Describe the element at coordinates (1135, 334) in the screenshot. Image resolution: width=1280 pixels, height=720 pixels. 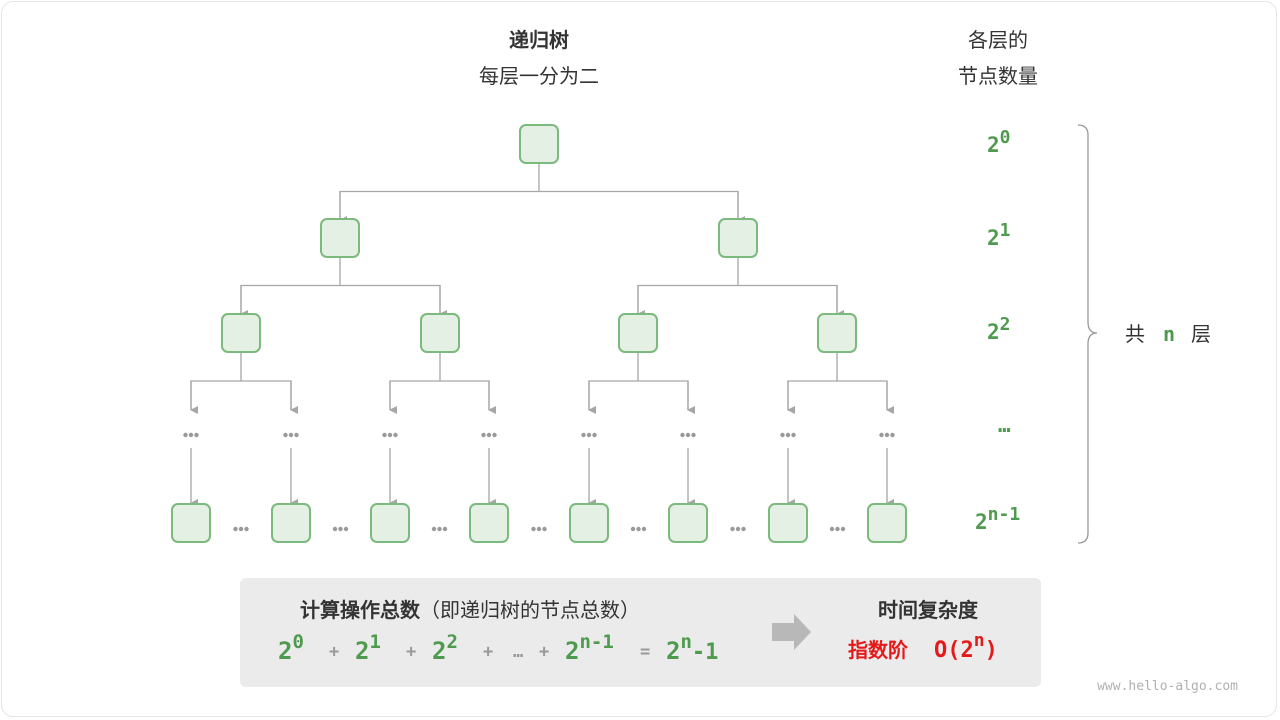
I see `layers-prefix: 共` at that location.